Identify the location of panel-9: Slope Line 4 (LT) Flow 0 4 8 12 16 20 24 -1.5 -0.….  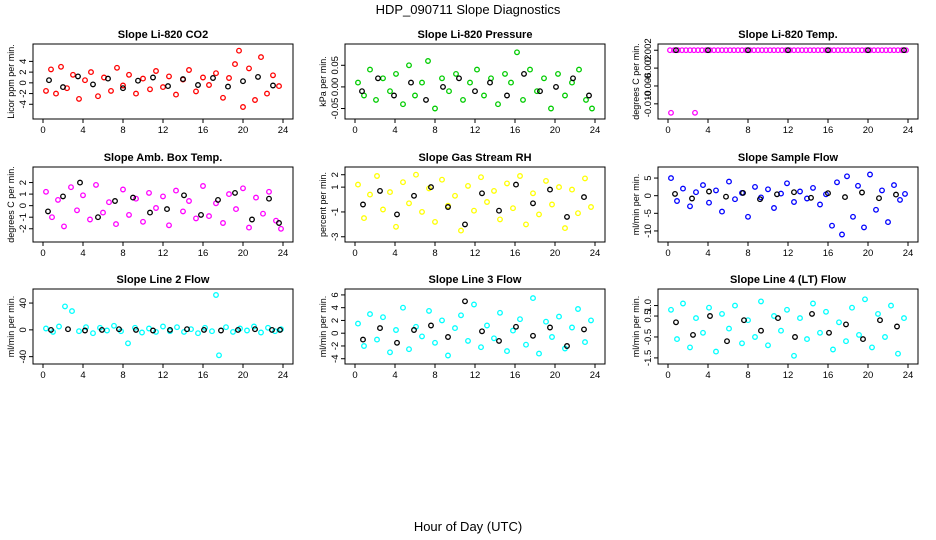
(775, 327).